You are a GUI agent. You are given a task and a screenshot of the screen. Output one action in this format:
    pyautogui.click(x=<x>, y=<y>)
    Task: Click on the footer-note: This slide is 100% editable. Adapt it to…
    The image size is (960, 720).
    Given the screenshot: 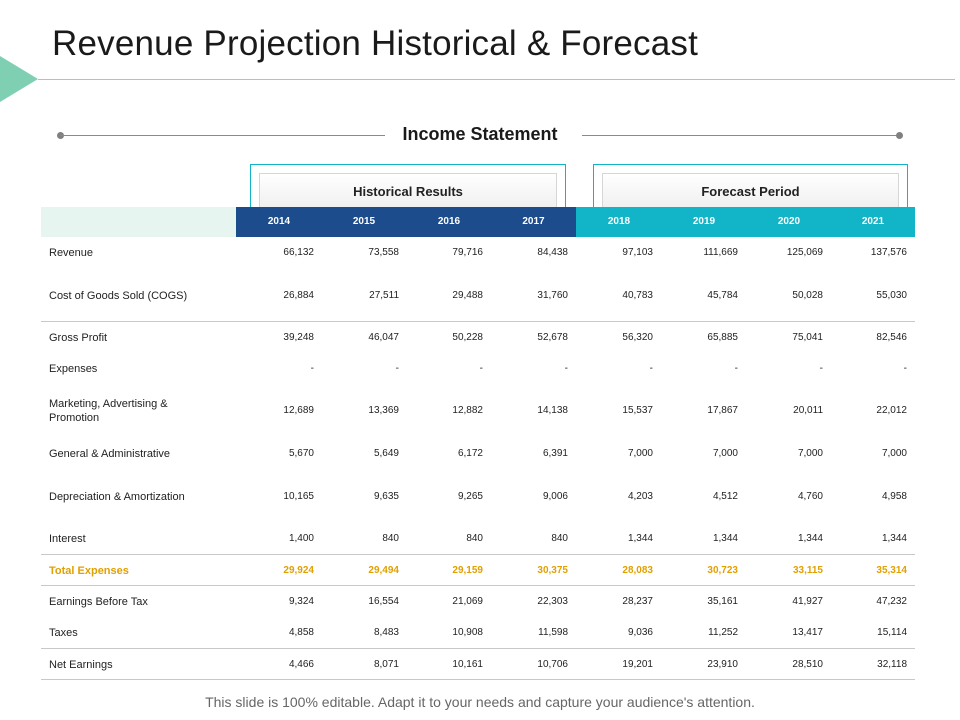 What is the action you would take?
    pyautogui.click(x=480, y=702)
    